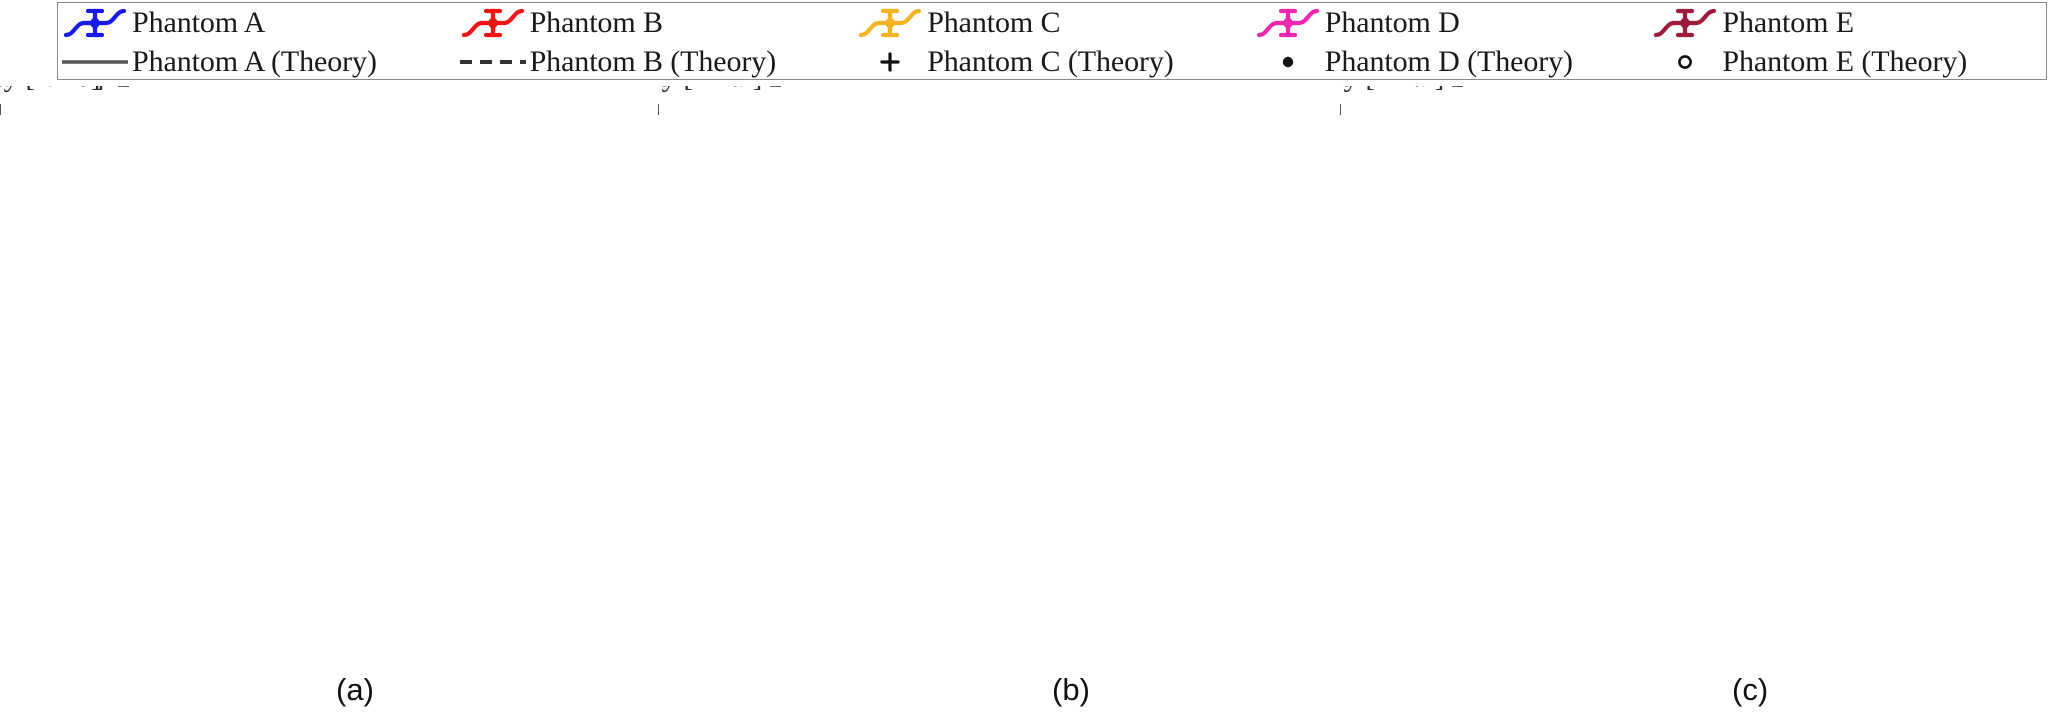  I want to click on filled-circle-icon, so click(1288, 62).